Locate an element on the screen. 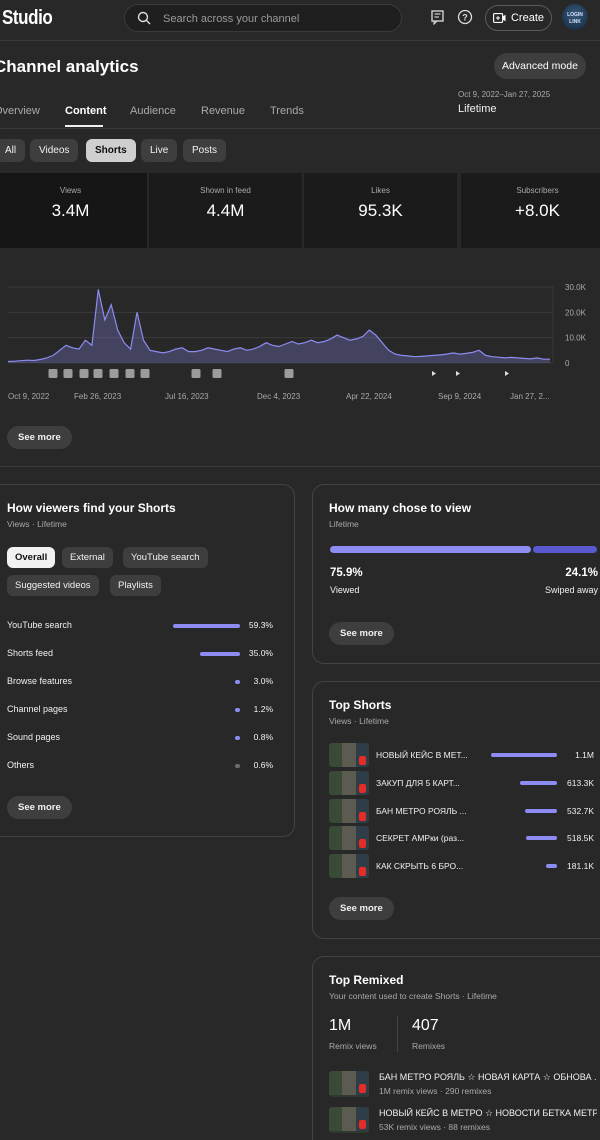 The height and width of the screenshot is (1140, 600). tab-overview: Overview is located at coordinates (20, 111).